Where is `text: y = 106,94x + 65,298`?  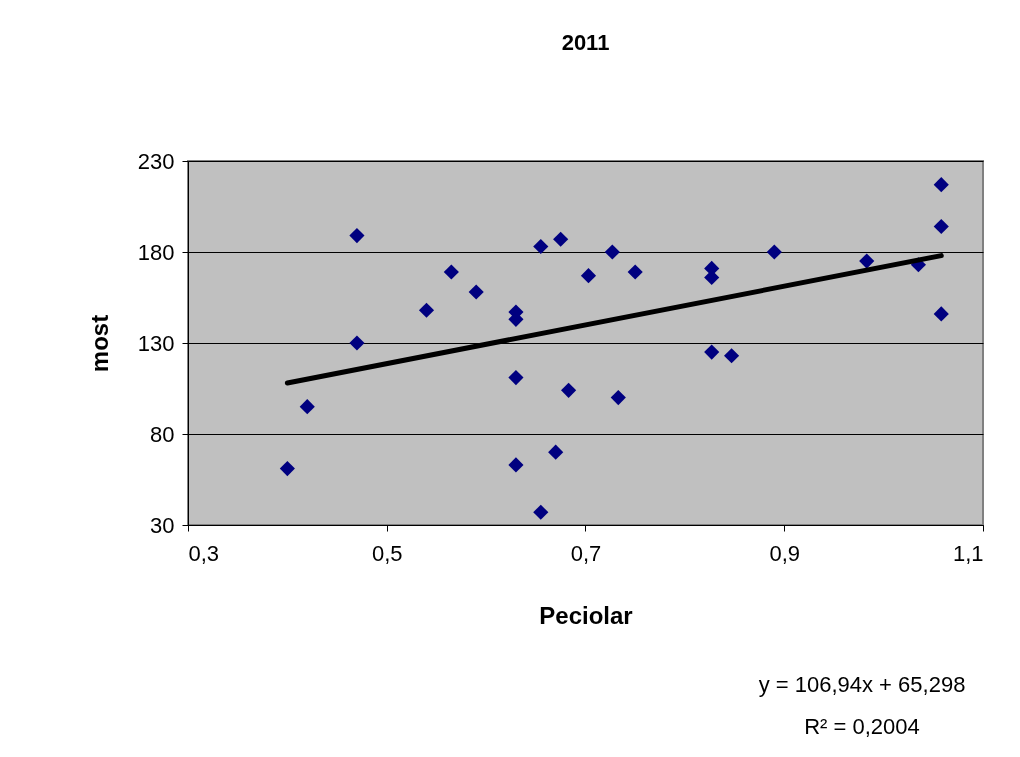
text: y = 106,94x + 65,298 is located at coordinates (862, 684).